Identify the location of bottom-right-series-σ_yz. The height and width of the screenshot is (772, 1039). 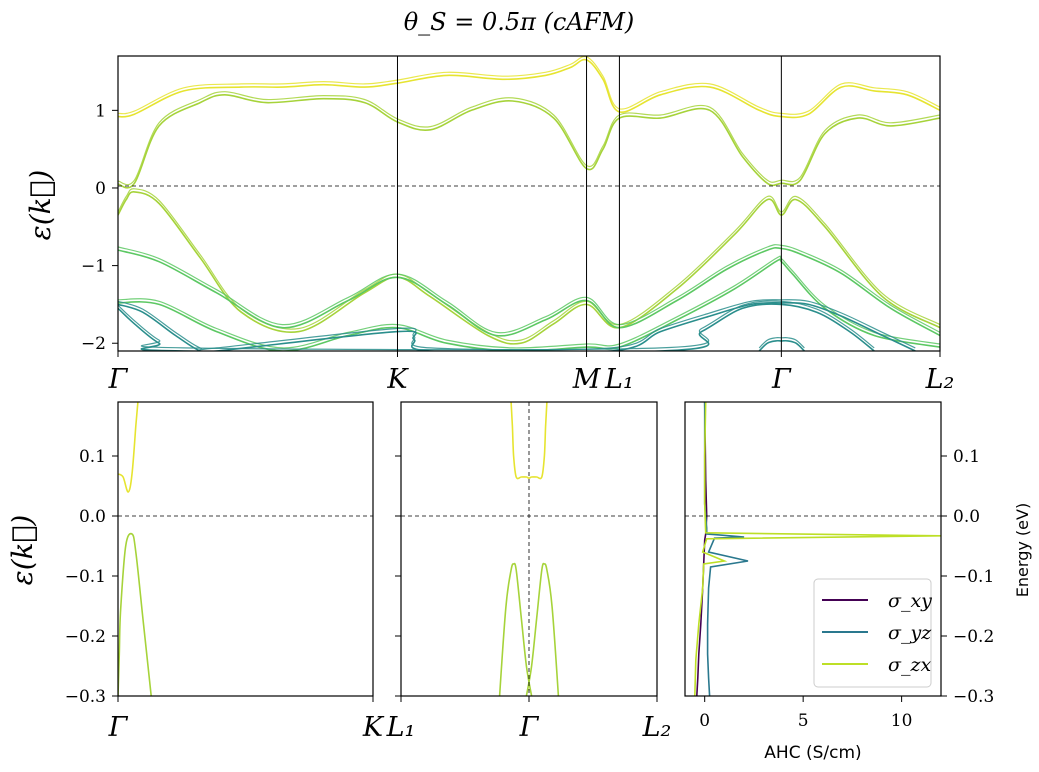
(726, 549).